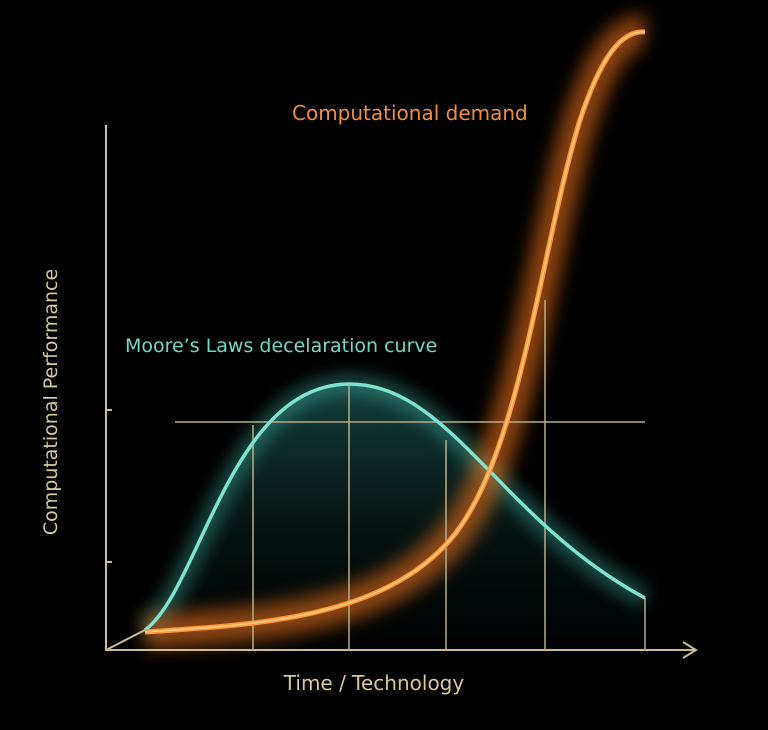  What do you see at coordinates (125, 640) in the screenshot?
I see `origin-line` at bounding box center [125, 640].